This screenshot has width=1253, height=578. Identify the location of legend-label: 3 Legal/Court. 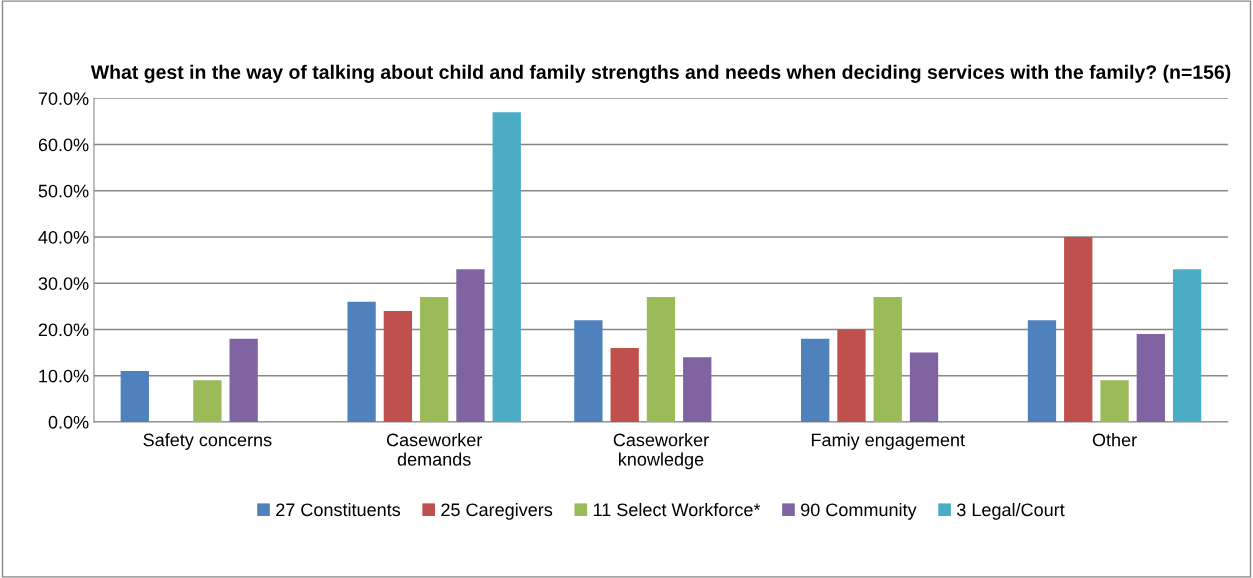
(1011, 511).